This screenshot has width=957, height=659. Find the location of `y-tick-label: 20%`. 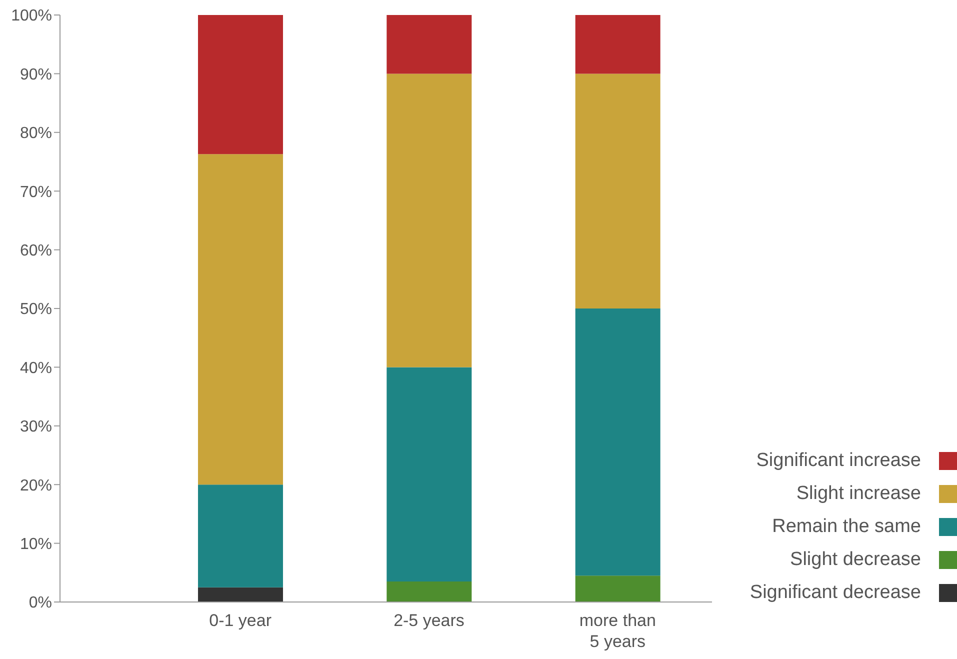

y-tick-label: 20% is located at coordinates (36, 485).